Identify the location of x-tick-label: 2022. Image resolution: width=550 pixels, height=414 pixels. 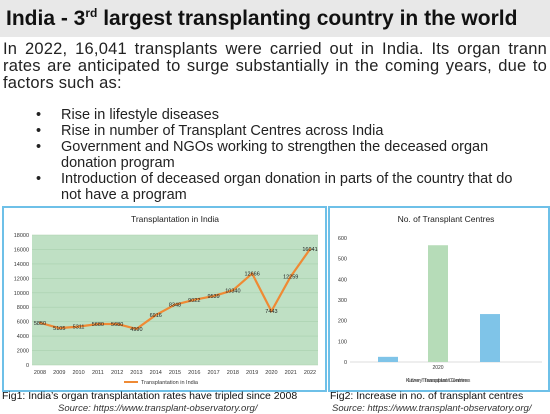
(310, 373).